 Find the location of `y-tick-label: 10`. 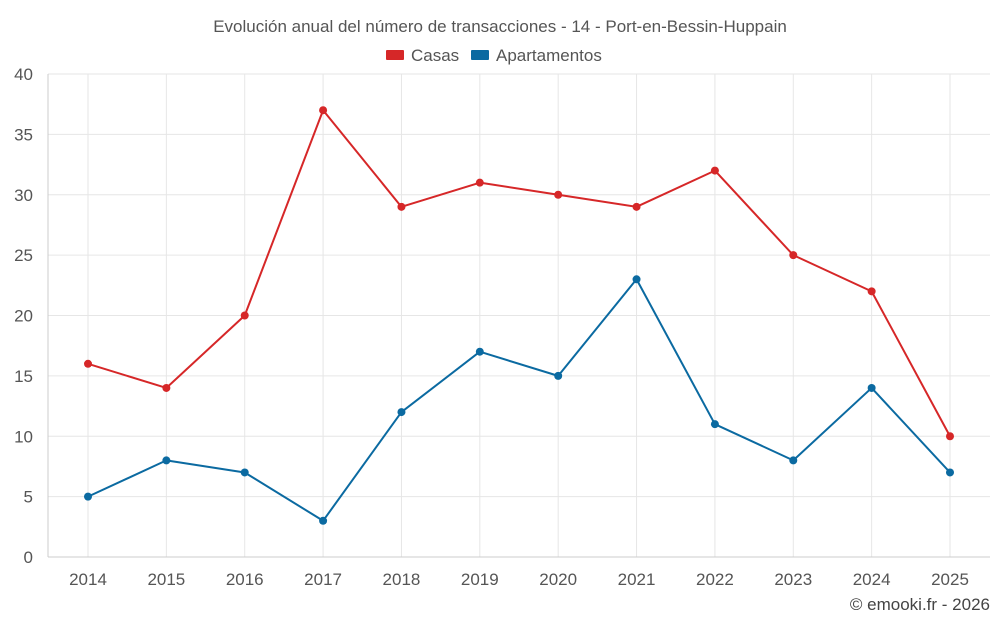

y-tick-label: 10 is located at coordinates (23, 436).